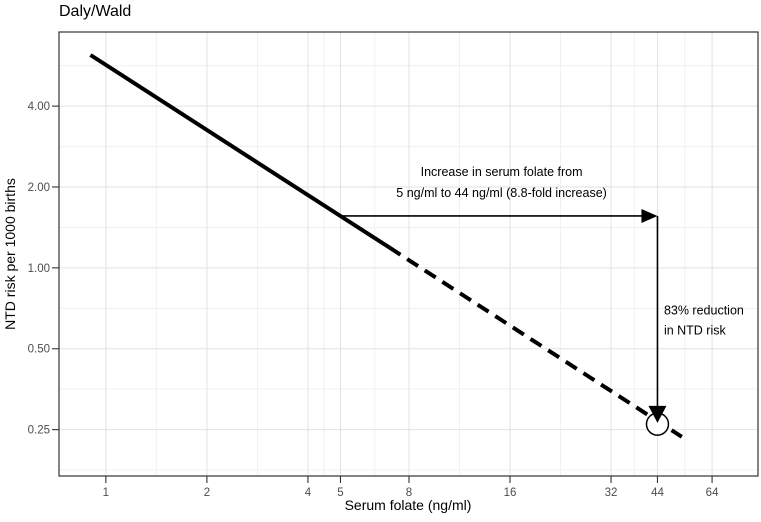 The height and width of the screenshot is (522, 761). I want to click on x-tick-label: 32, so click(611, 493).